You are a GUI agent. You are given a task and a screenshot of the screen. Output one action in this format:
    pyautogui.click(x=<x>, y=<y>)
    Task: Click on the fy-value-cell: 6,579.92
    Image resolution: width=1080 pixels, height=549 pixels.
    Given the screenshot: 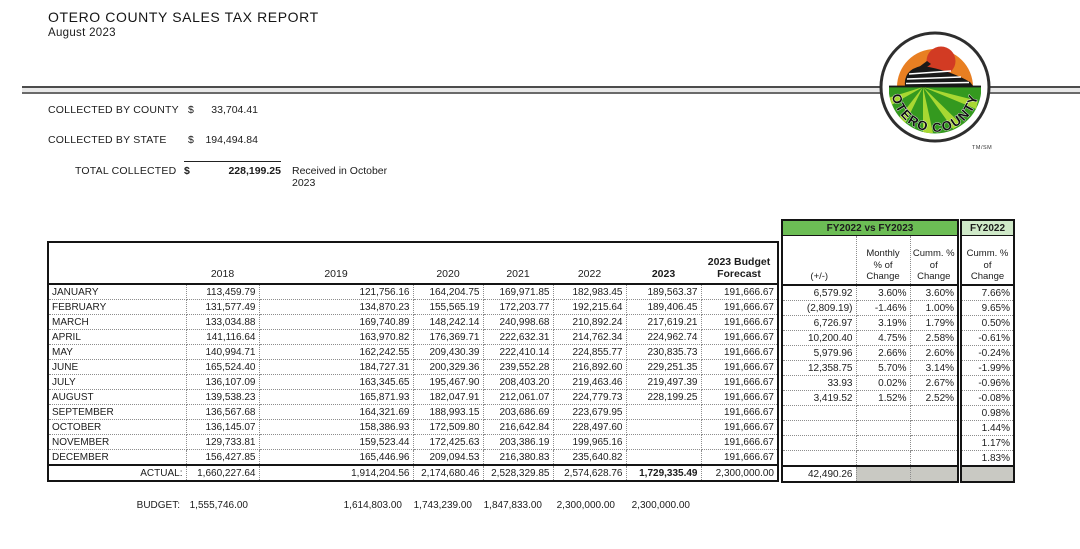 What is the action you would take?
    pyautogui.click(x=819, y=293)
    